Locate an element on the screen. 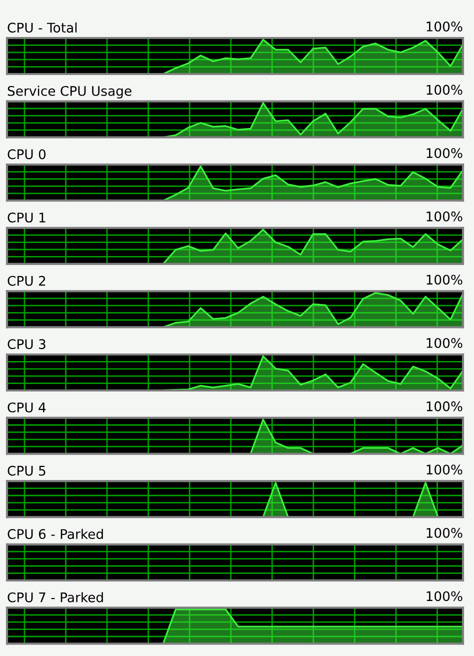 The width and height of the screenshot is (474, 656). chart-title: CPU 2 is located at coordinates (27, 281).